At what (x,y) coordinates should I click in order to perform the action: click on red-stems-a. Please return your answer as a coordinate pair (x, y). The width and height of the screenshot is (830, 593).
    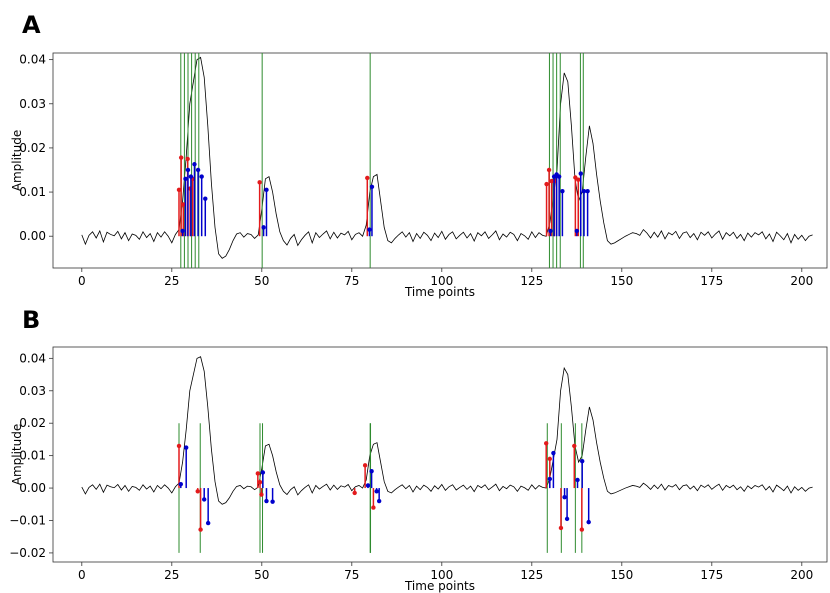
    Looking at the image, I should click on (378, 196).